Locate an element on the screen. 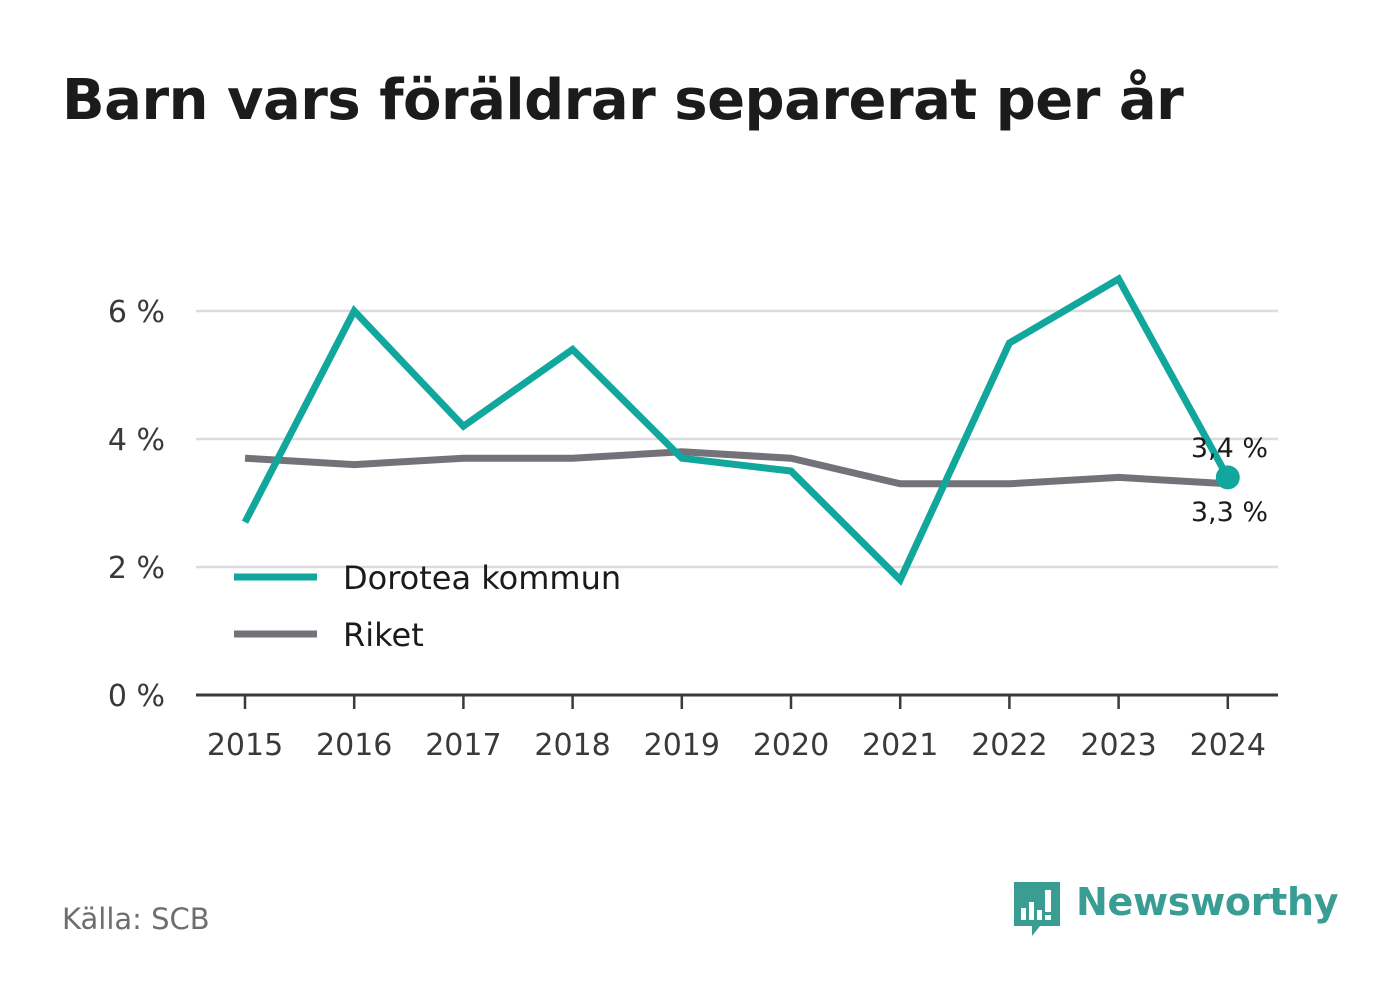 The width and height of the screenshot is (1382, 999). y-tick-label: 0 % is located at coordinates (136, 696).